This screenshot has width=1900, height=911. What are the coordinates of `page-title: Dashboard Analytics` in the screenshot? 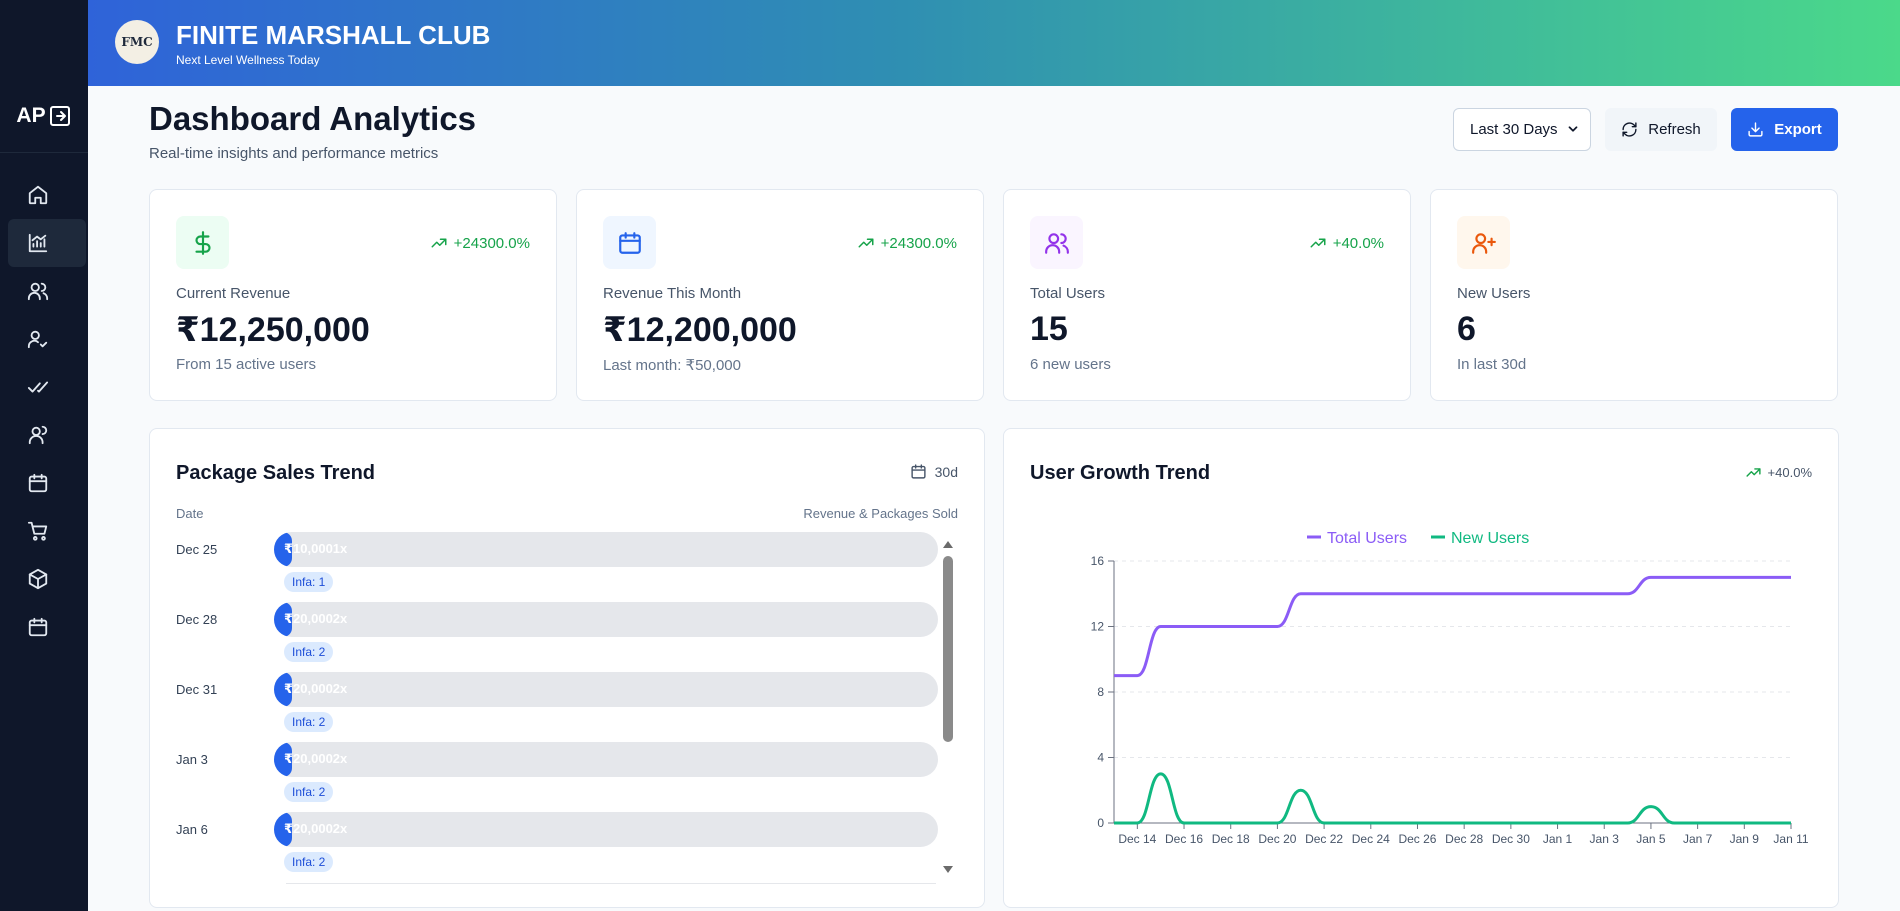 It's located at (313, 118).